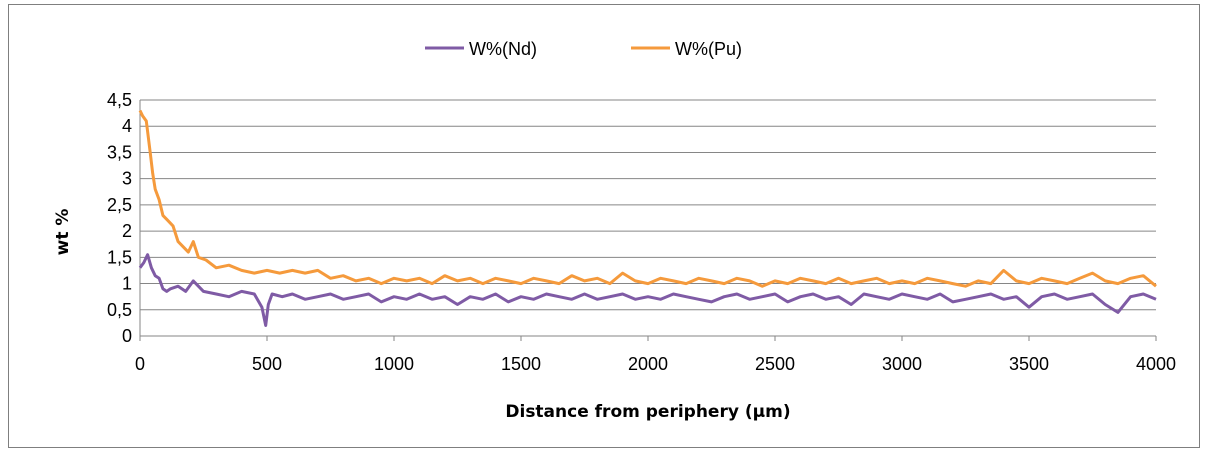 The width and height of the screenshot is (1210, 455). Describe the element at coordinates (127, 126) in the screenshot. I see `y-tick-label: 4` at that location.